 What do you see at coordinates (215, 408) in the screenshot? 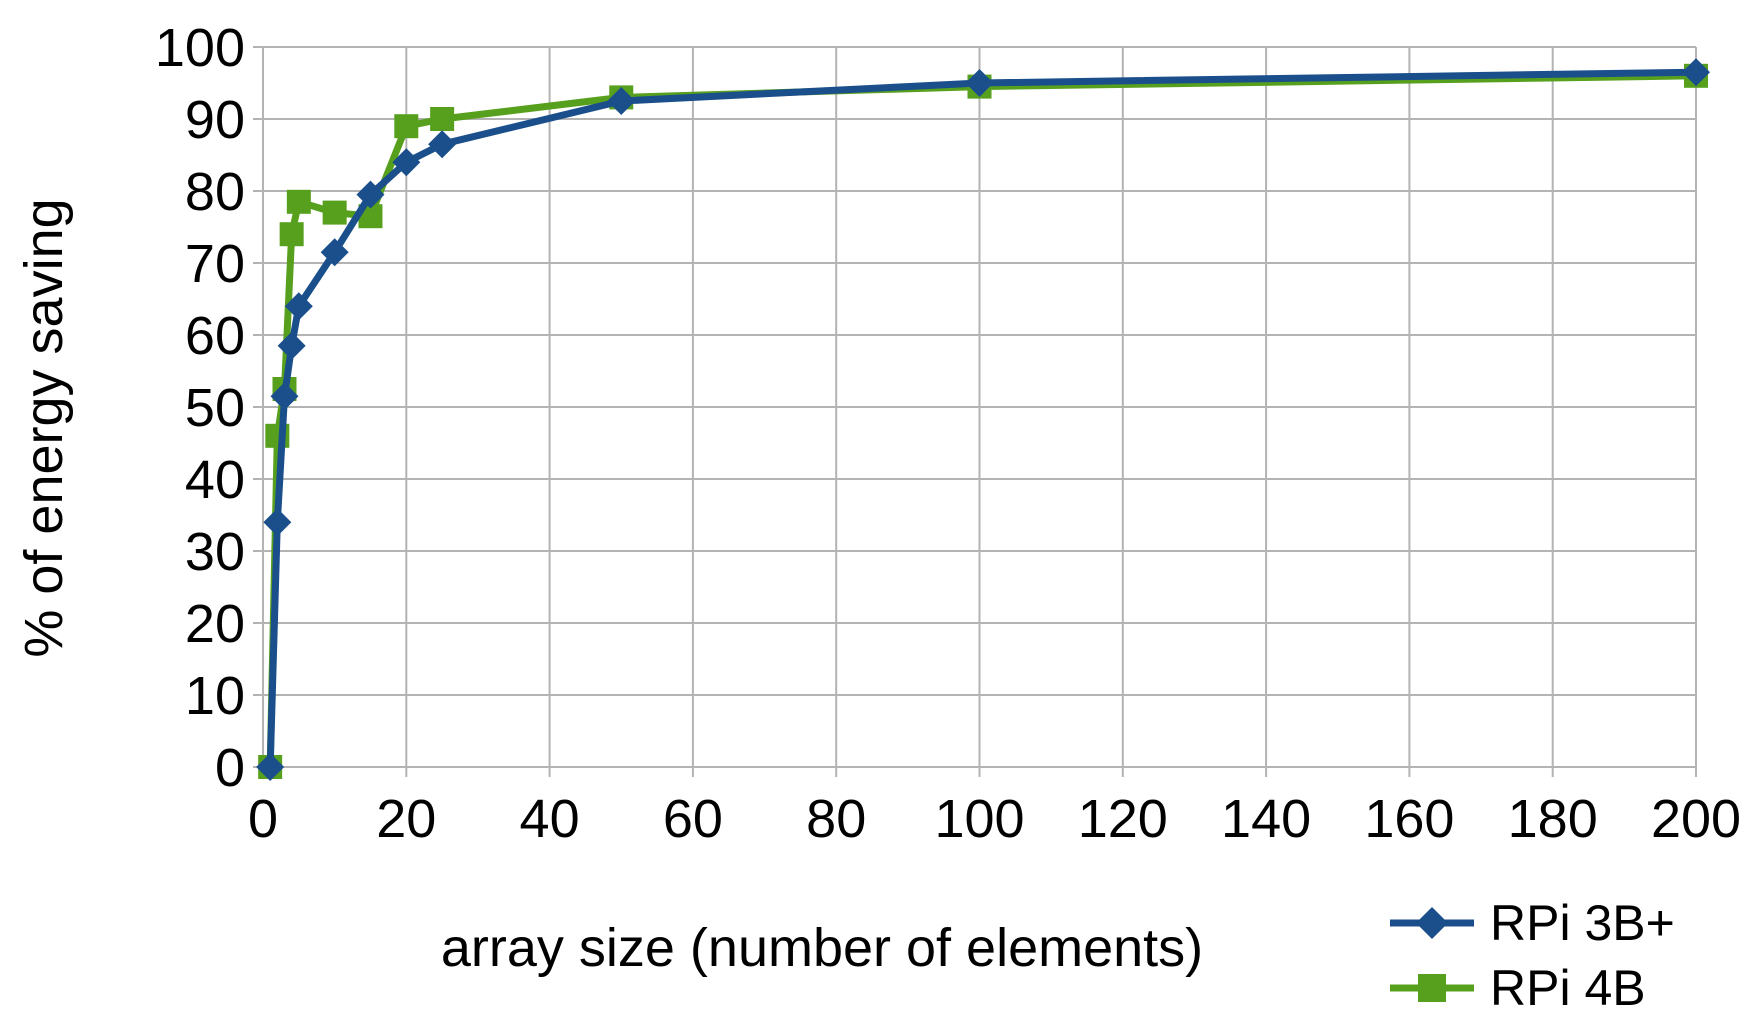
I see `y-tick-label: 50` at bounding box center [215, 408].